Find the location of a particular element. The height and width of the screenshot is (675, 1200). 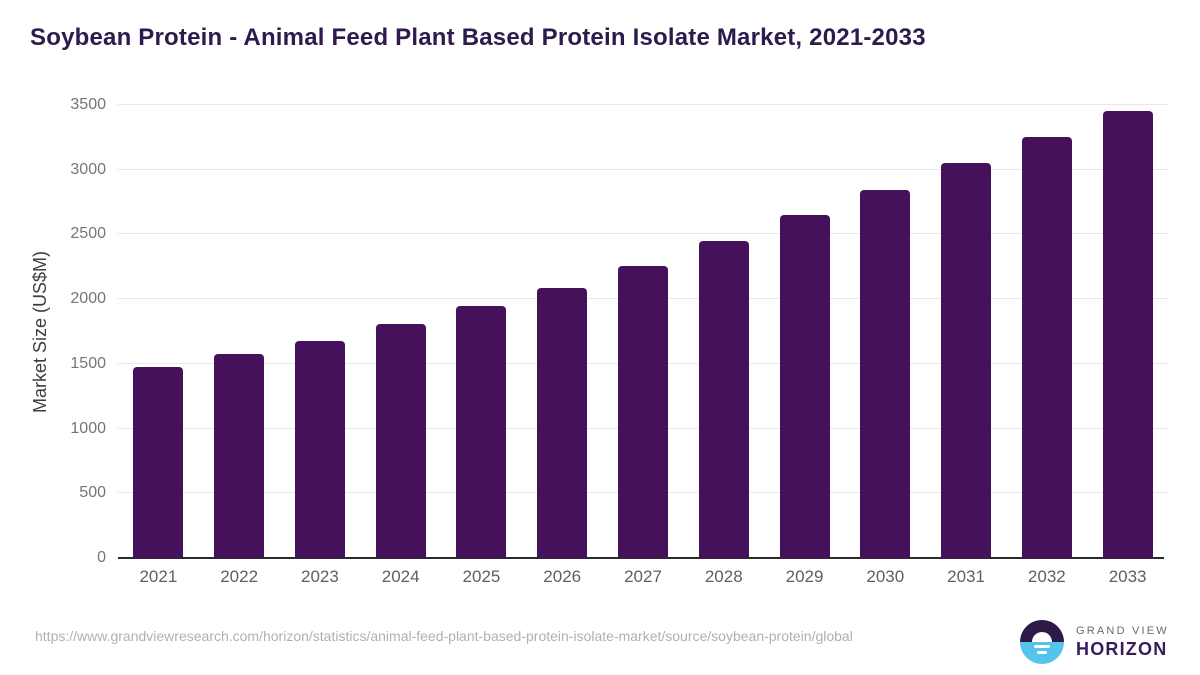

x-tick-label-2023: 2023 is located at coordinates (320, 576).